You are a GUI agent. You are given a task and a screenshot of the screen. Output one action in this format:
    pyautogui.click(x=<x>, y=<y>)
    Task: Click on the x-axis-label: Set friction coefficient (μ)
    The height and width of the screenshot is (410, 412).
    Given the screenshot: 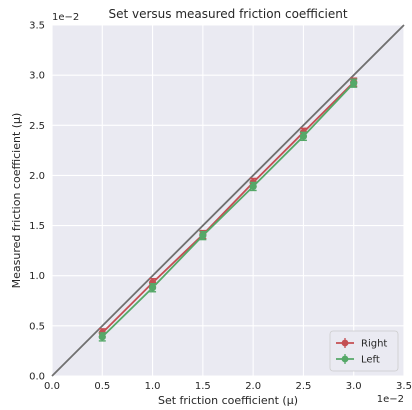 What is the action you would take?
    pyautogui.click(x=228, y=400)
    